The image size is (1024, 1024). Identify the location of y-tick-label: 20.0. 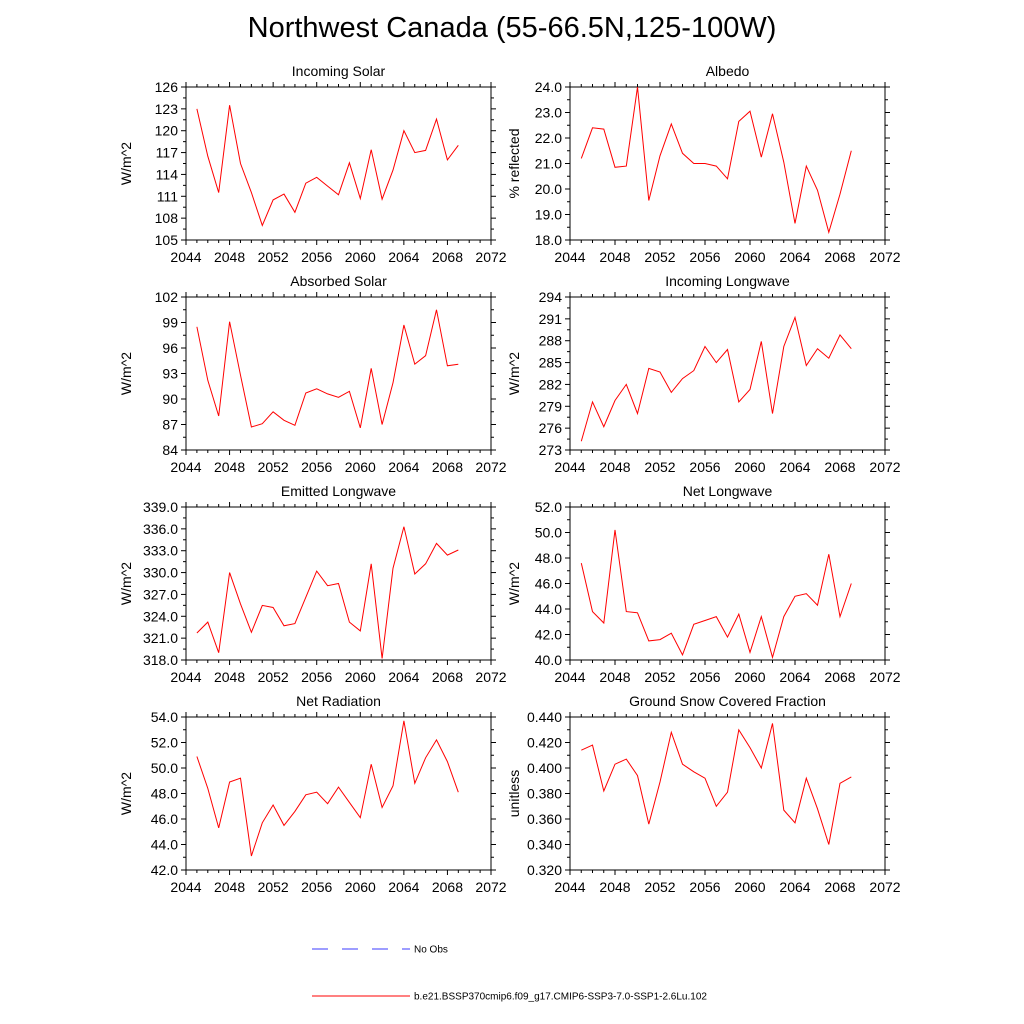
(548, 189).